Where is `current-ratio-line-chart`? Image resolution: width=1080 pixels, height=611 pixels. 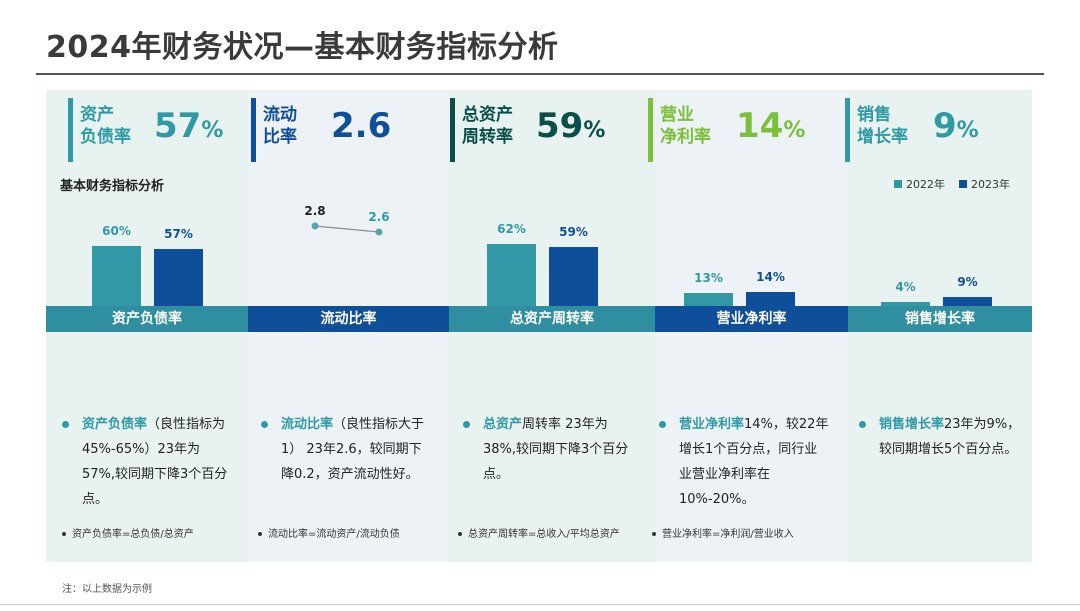 current-ratio-line-chart is located at coordinates (347, 229).